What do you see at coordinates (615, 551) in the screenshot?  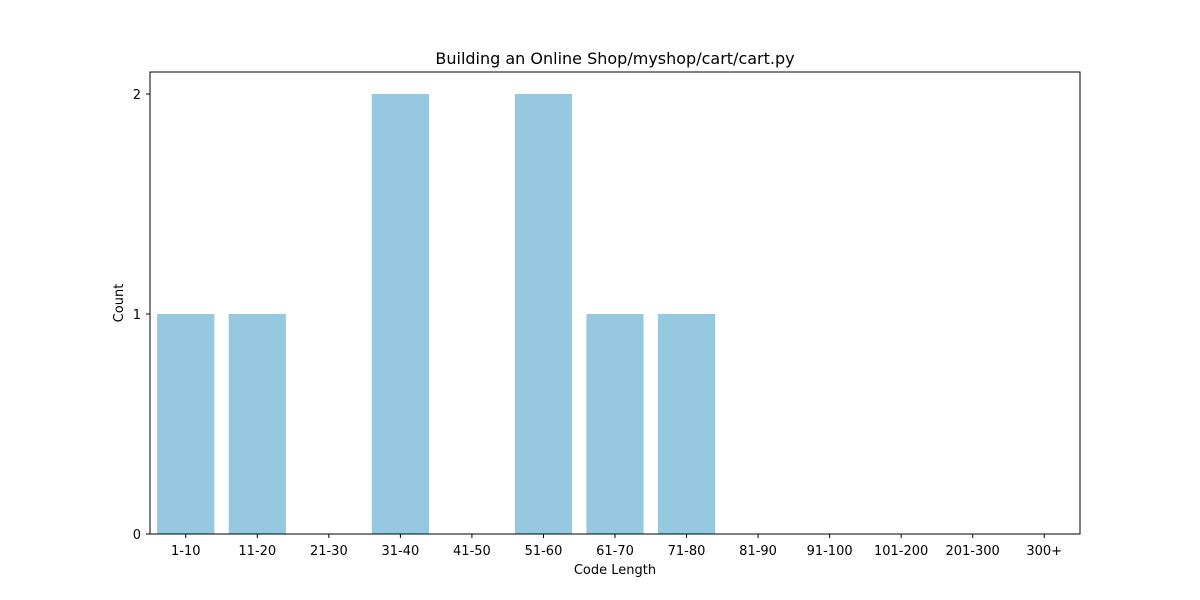 I see `x-tick-label: 61-70` at bounding box center [615, 551].